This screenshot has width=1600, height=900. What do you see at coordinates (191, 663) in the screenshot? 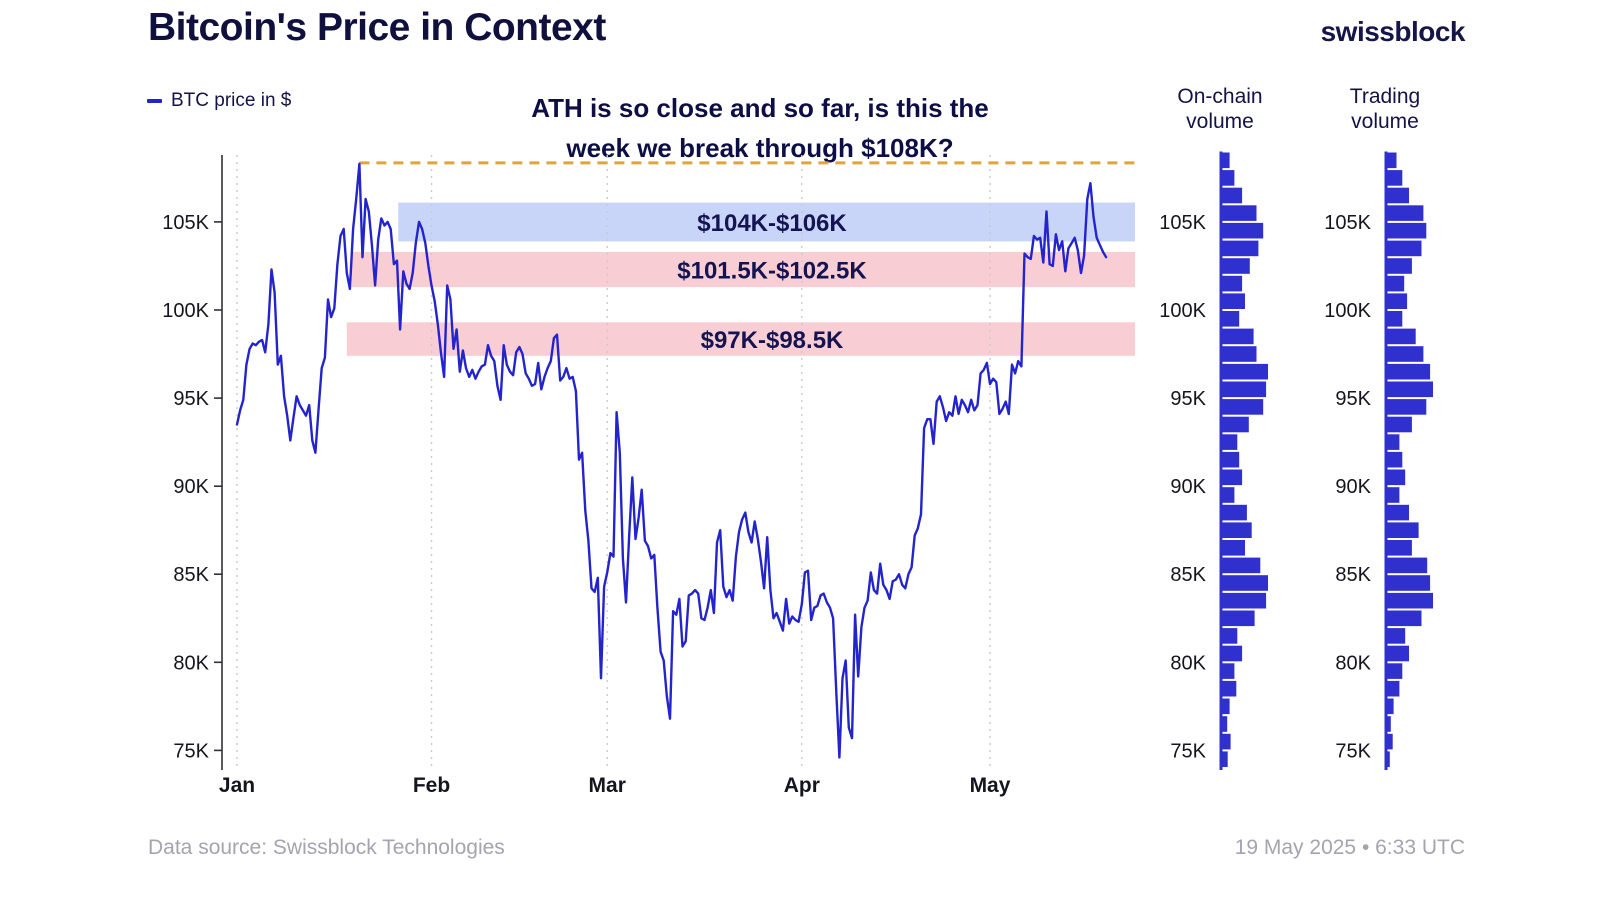
I see `y-axis-label: 80K` at bounding box center [191, 663].